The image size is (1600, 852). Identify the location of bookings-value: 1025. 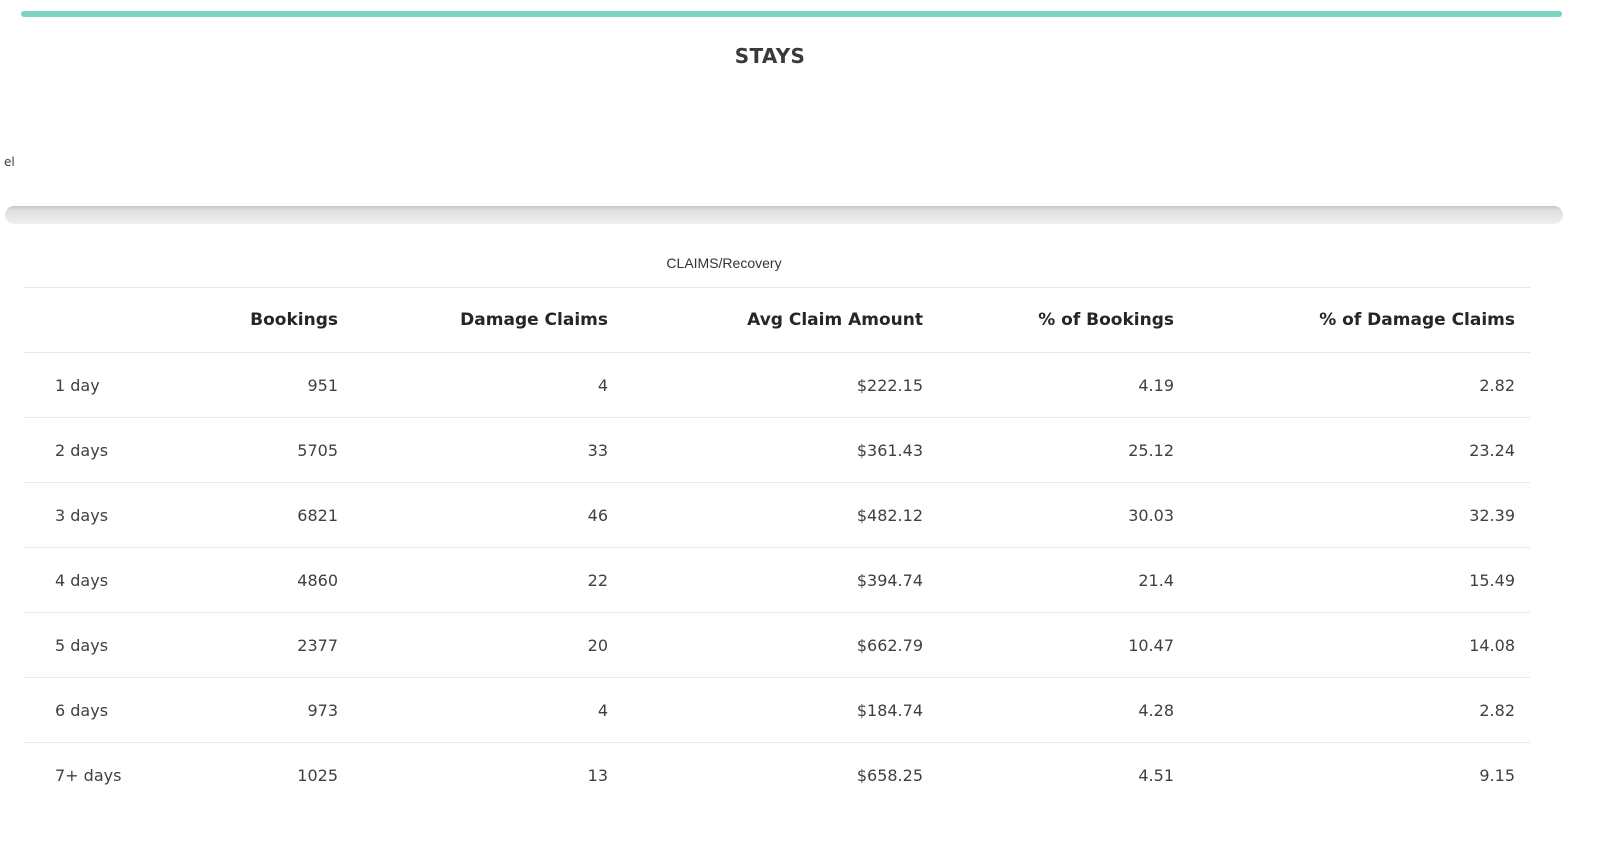
(317, 775).